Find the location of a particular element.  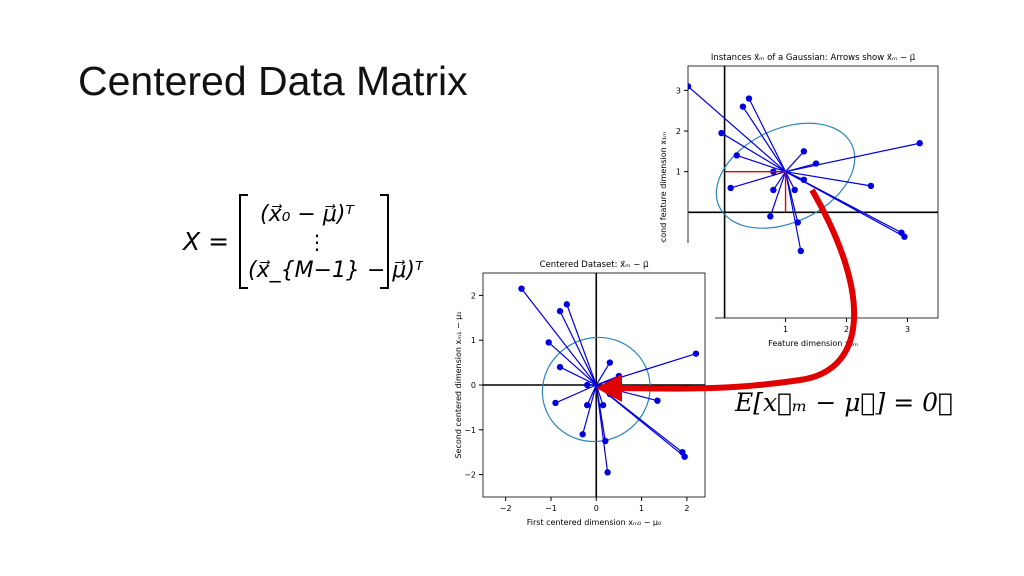

left-bracket is located at coordinates (243, 241).